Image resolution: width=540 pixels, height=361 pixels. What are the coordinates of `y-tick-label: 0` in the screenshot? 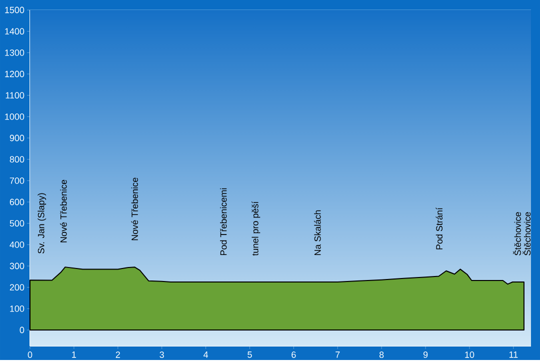 It's located at (22, 330).